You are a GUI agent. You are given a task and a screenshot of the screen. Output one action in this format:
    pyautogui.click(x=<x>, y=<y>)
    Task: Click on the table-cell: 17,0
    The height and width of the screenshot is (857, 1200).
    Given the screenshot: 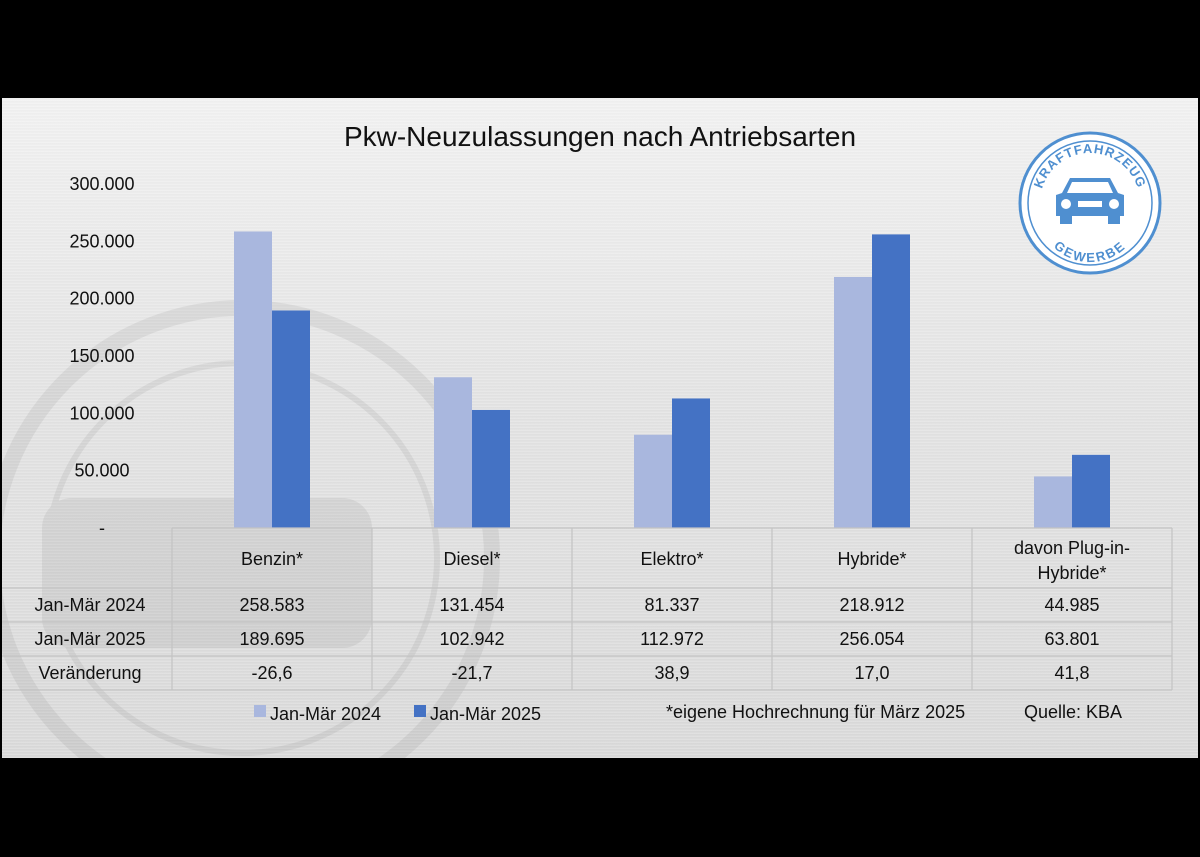 What is the action you would take?
    pyautogui.click(x=871, y=673)
    